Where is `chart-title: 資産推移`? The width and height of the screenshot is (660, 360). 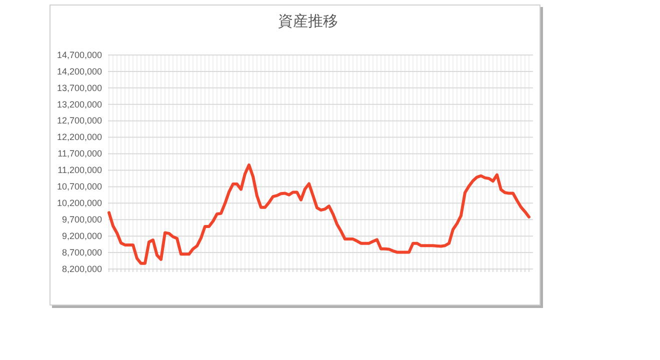
chart-title: 資産推移 is located at coordinates (308, 21).